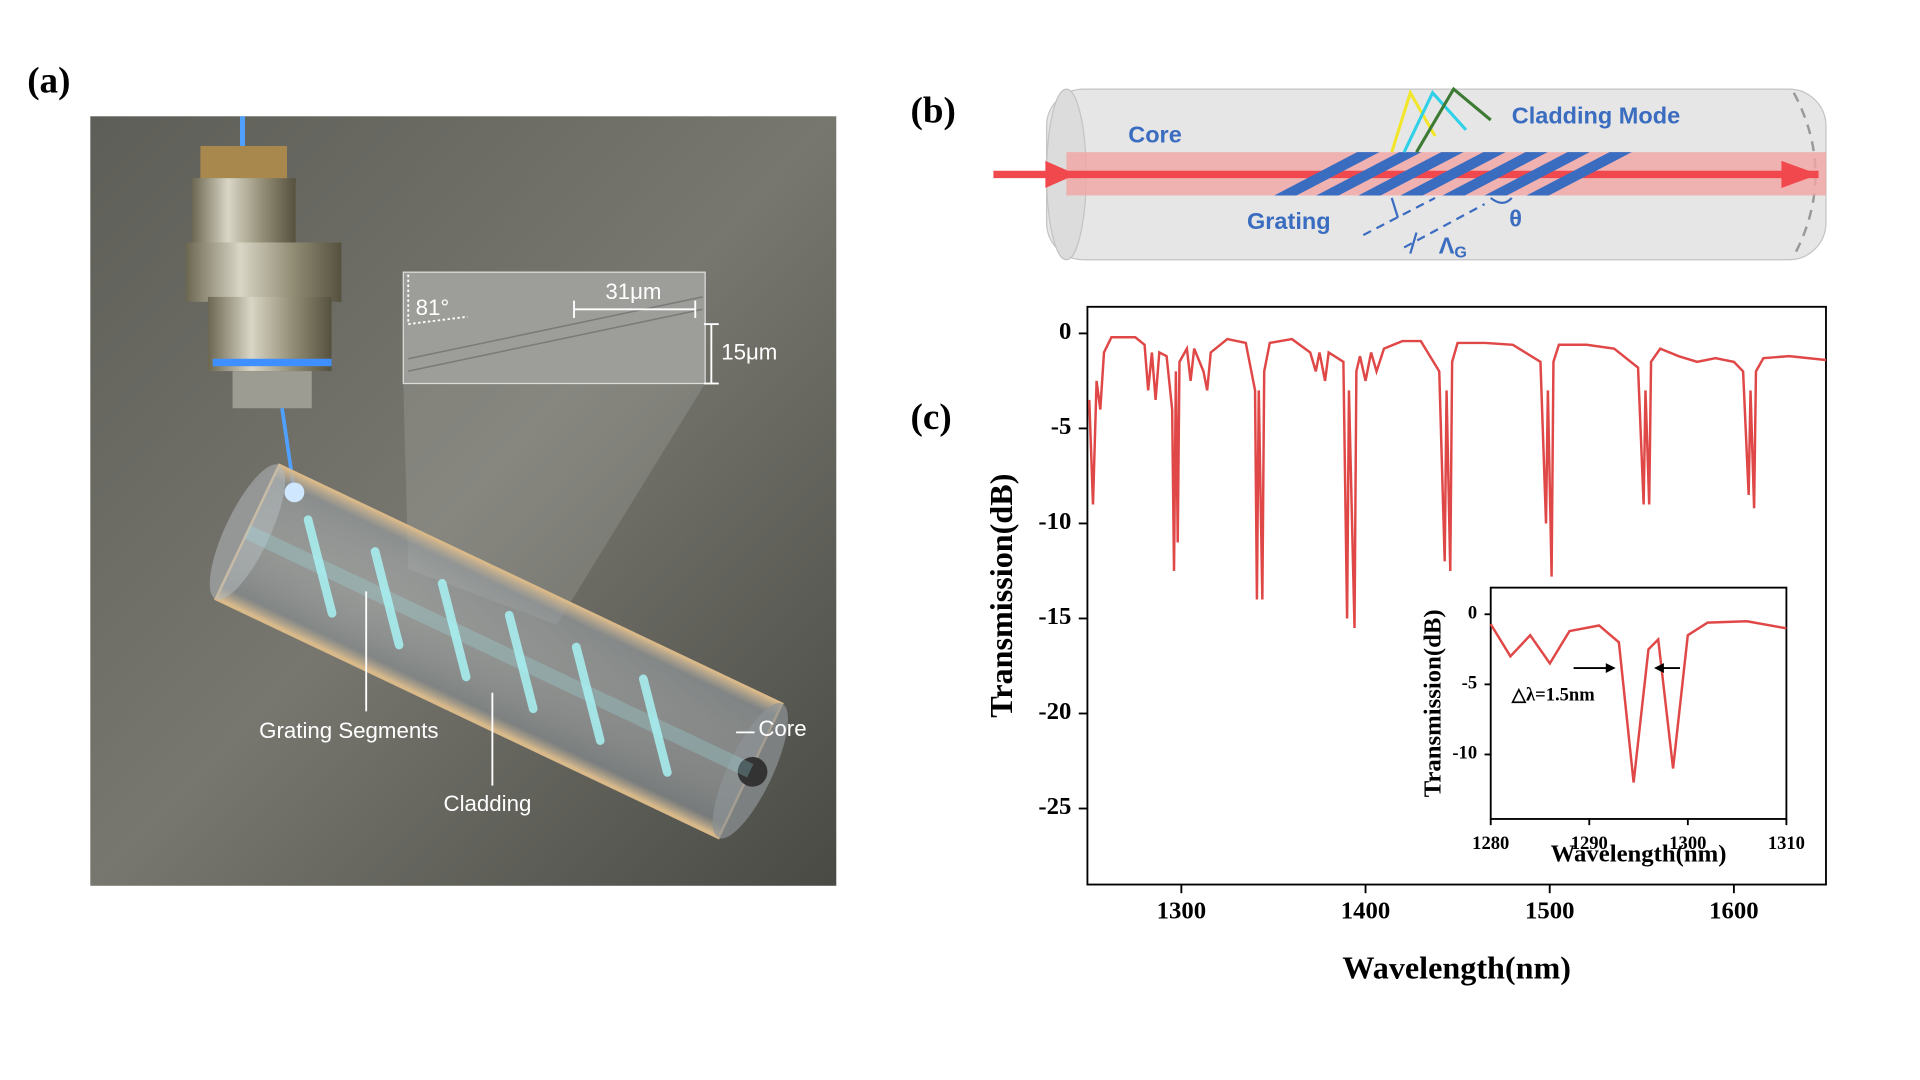 The image size is (1920, 1080). What do you see at coordinates (1490, 843) in the screenshot?
I see `x-tick-label: 1280` at bounding box center [1490, 843].